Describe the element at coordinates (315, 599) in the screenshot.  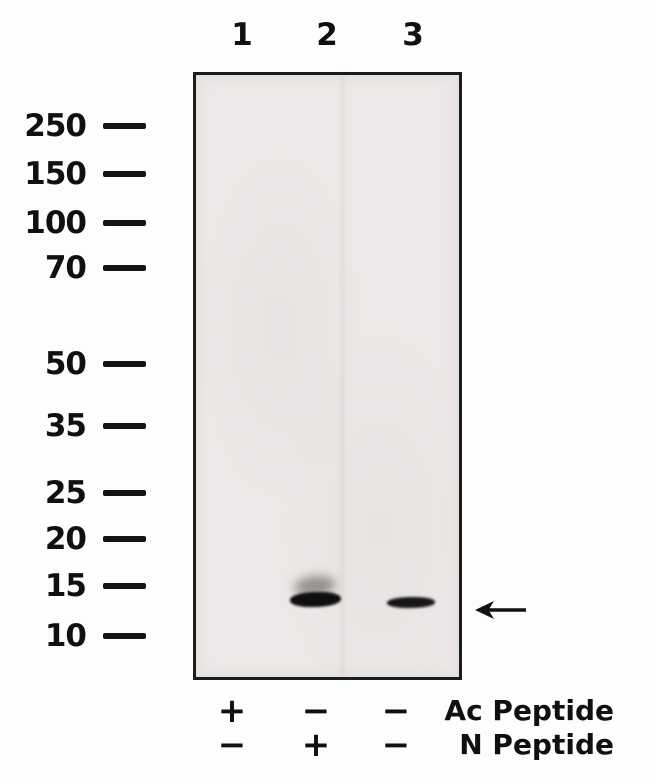
I see `band-lane2` at that location.